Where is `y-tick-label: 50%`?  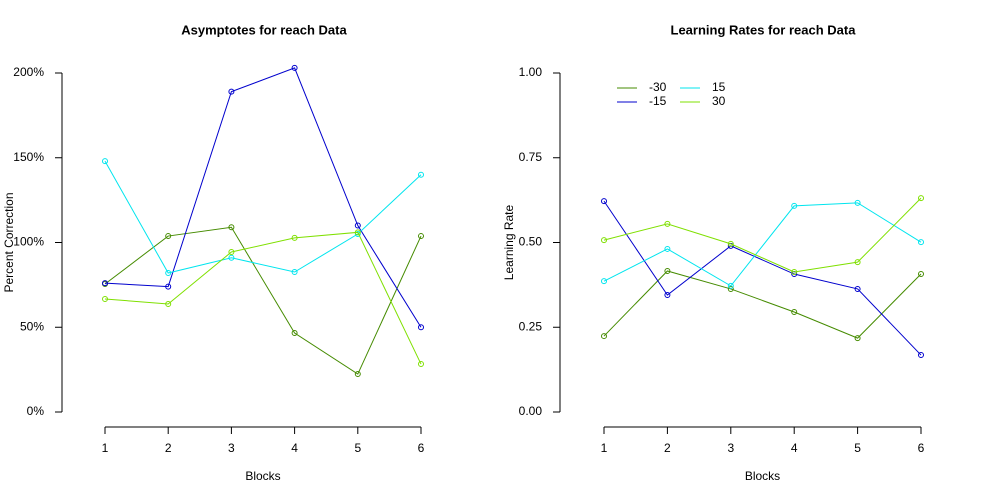
y-tick-label: 50% is located at coordinates (32, 326).